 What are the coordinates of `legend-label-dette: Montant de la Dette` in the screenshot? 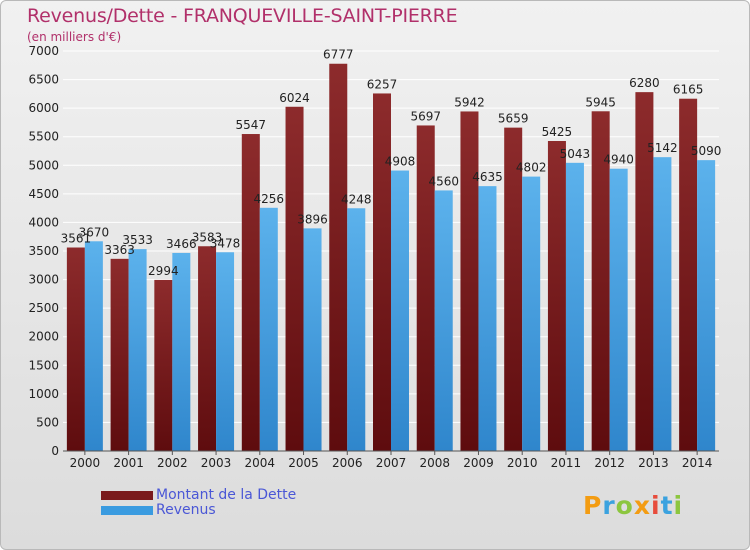 It's located at (226, 495).